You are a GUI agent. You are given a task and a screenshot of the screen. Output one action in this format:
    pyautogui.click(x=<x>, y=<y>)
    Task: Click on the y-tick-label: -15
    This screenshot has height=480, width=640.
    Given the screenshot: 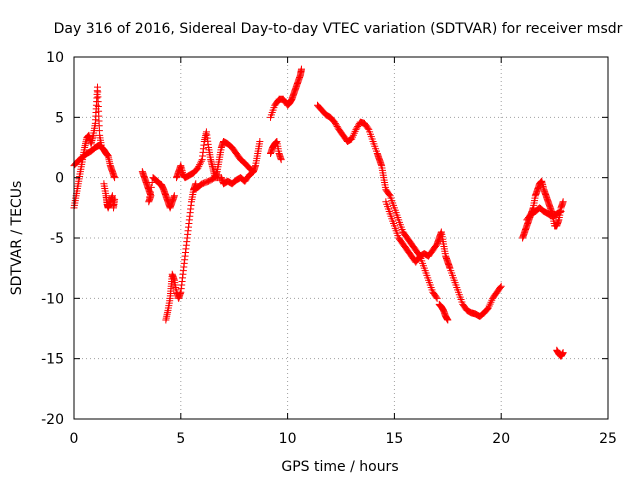 What is the action you would take?
    pyautogui.click(x=52, y=360)
    